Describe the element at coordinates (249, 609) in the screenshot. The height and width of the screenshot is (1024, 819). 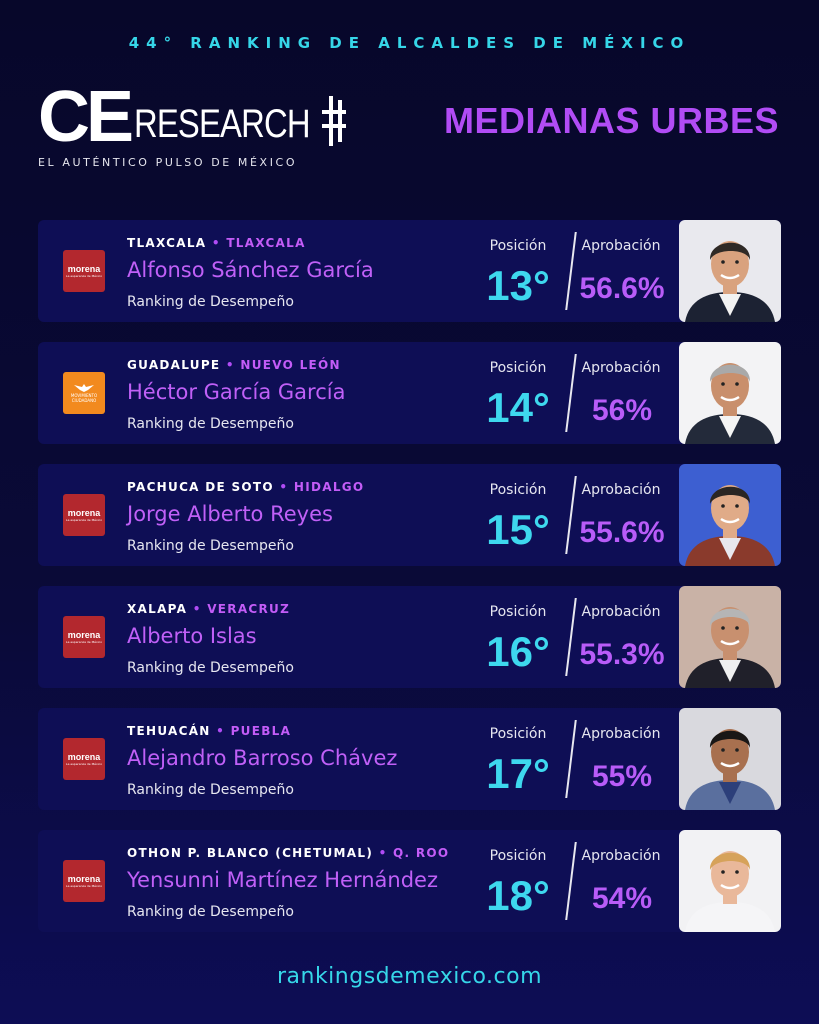
I see `state: VERACRUZ` at that location.